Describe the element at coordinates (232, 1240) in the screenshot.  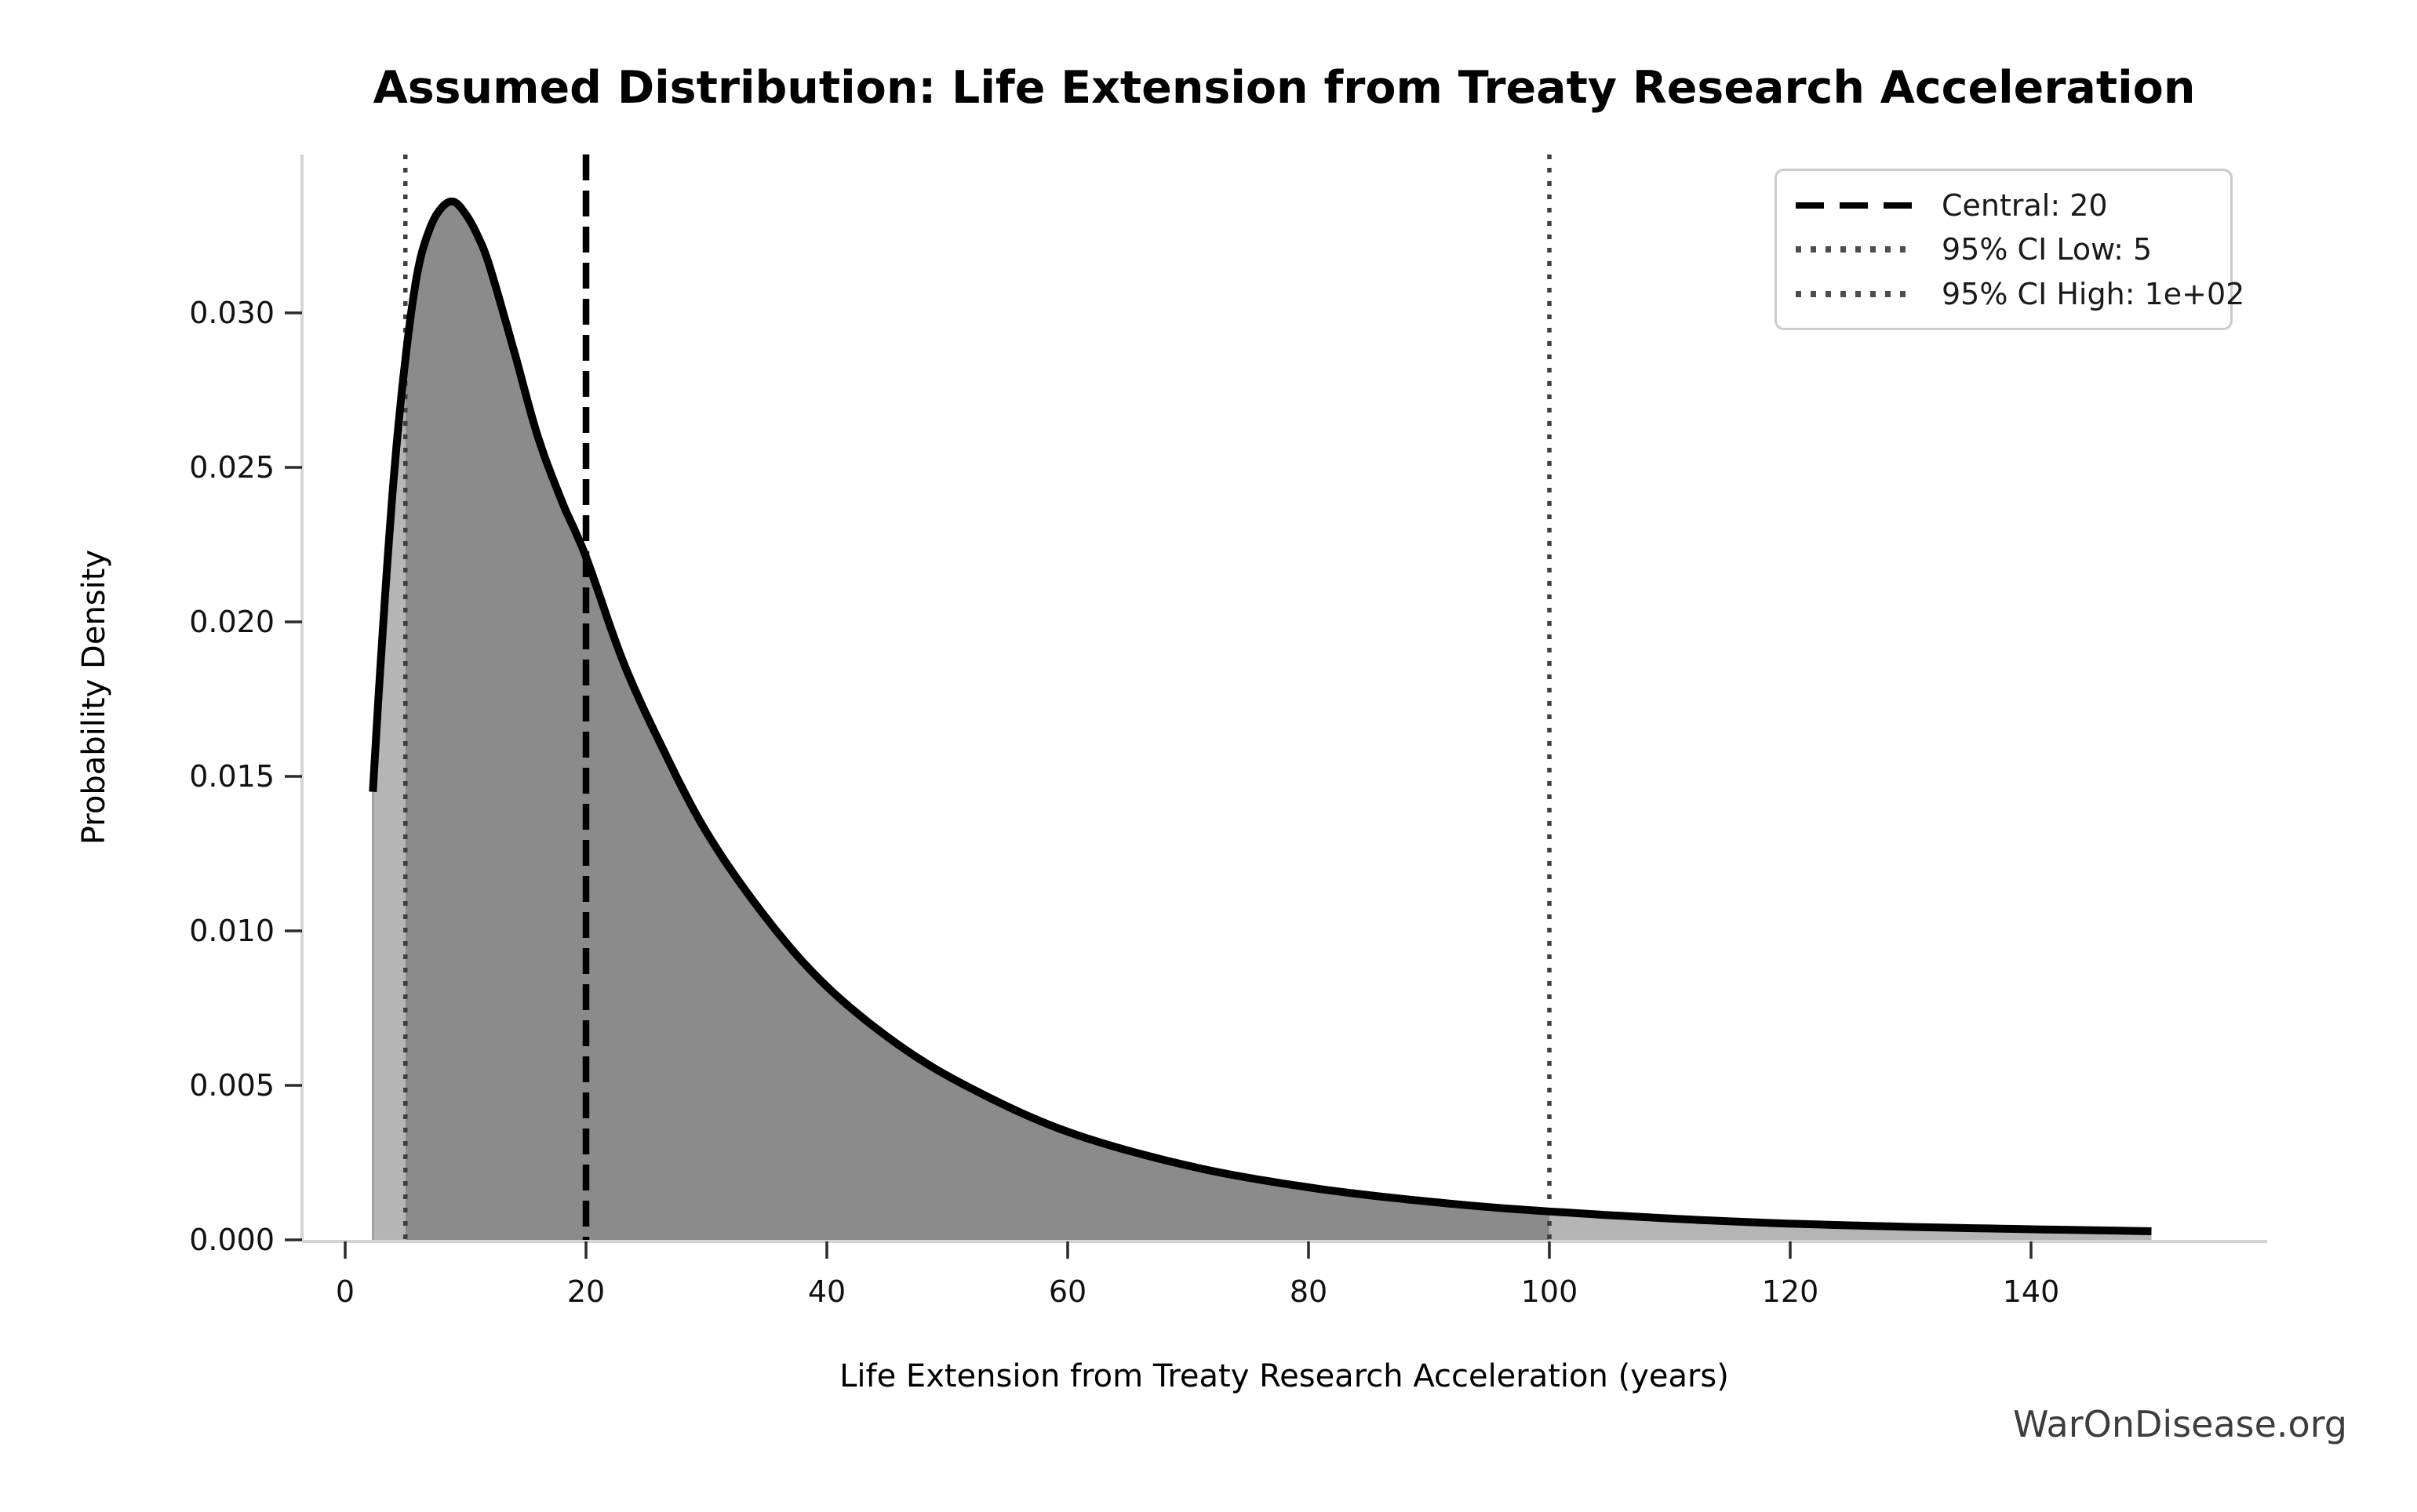
I see `y-tick-label: 0.000` at that location.